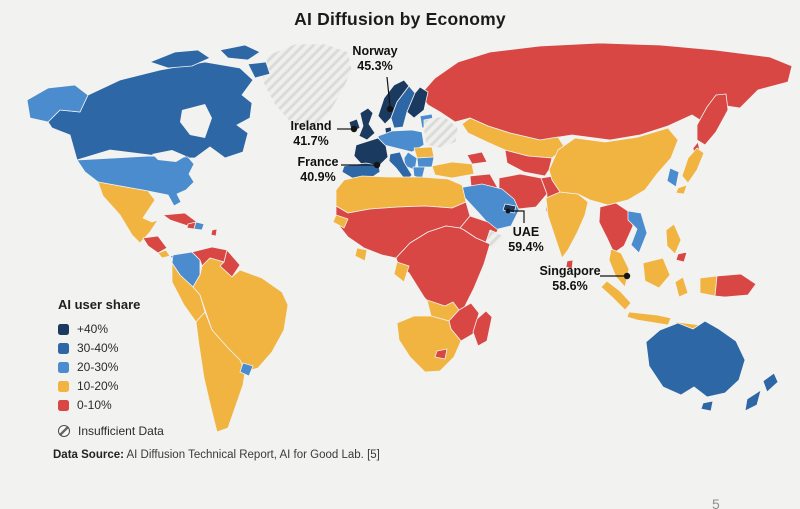 The height and width of the screenshot is (509, 800). I want to click on map-region-balkans, so click(410, 161).